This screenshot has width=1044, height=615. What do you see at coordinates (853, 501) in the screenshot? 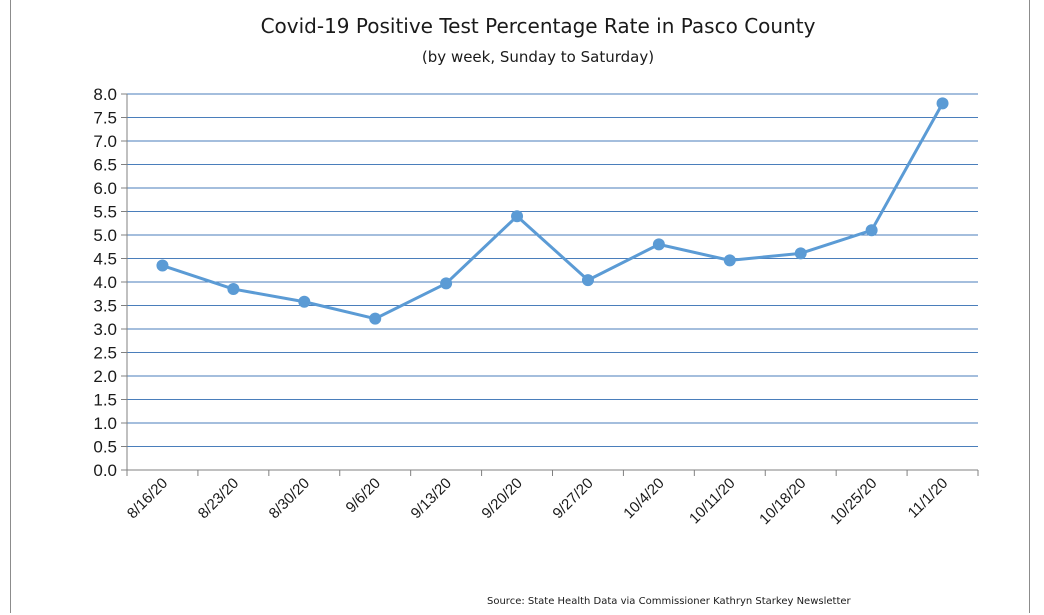
I see `x-tick-label: 10/25/20` at bounding box center [853, 501].